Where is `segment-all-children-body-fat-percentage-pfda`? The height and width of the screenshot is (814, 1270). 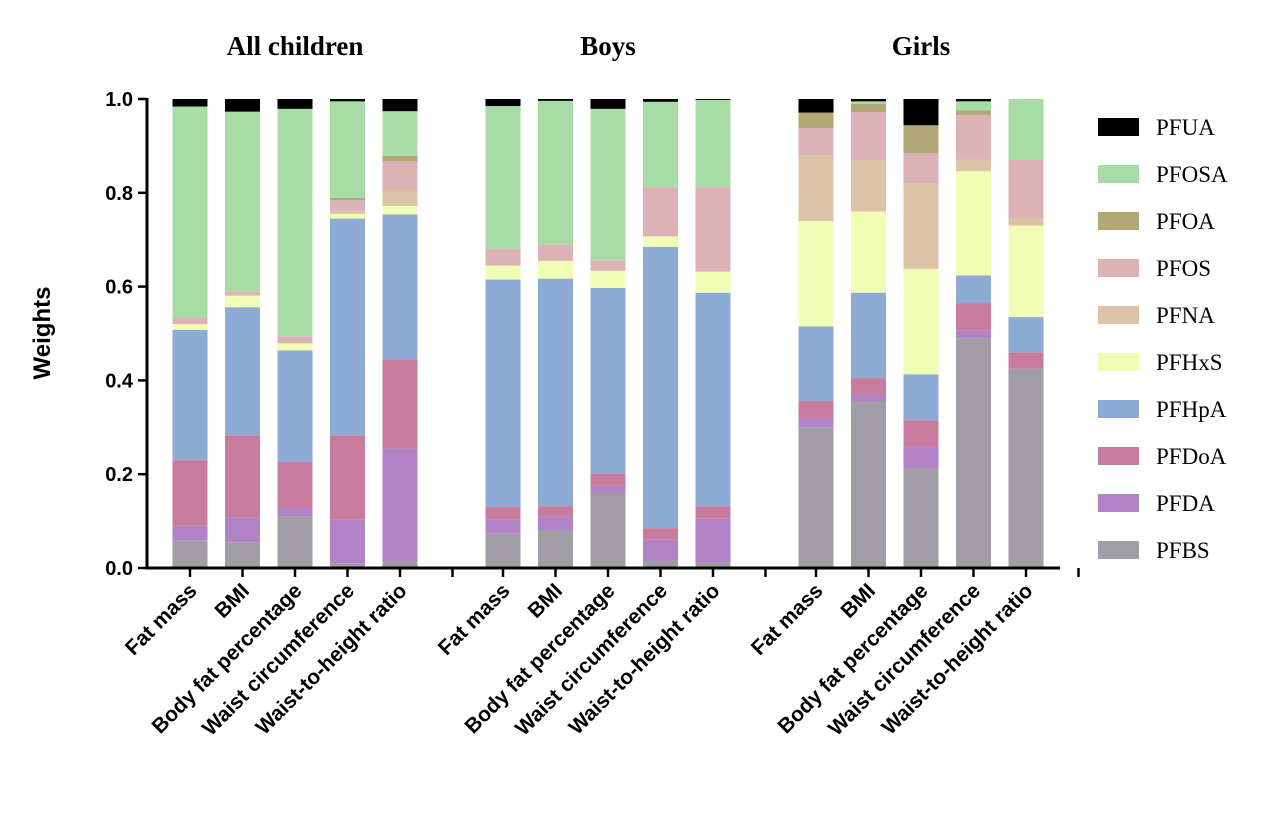 segment-all-children-body-fat-percentage-pfda is located at coordinates (295, 512).